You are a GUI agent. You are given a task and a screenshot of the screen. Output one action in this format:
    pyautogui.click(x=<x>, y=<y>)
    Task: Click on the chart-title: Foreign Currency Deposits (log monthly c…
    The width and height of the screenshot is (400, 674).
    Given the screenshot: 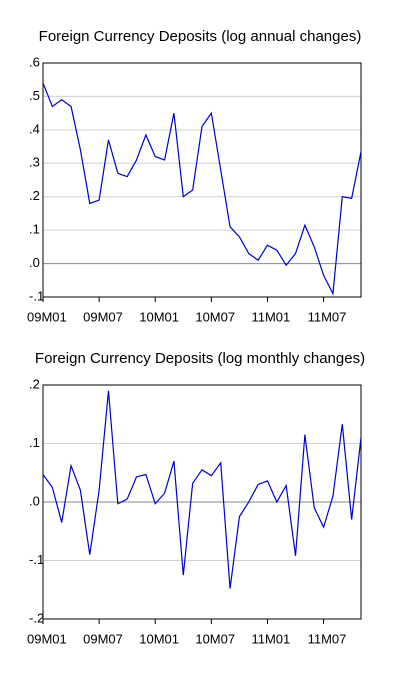 What is the action you would take?
    pyautogui.click(x=200, y=358)
    